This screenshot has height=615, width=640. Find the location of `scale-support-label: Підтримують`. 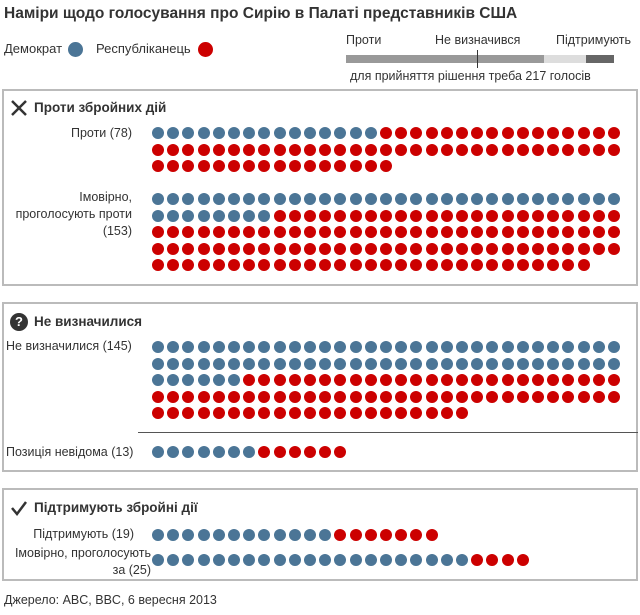

scale-support-label: Підтримують is located at coordinates (594, 40).